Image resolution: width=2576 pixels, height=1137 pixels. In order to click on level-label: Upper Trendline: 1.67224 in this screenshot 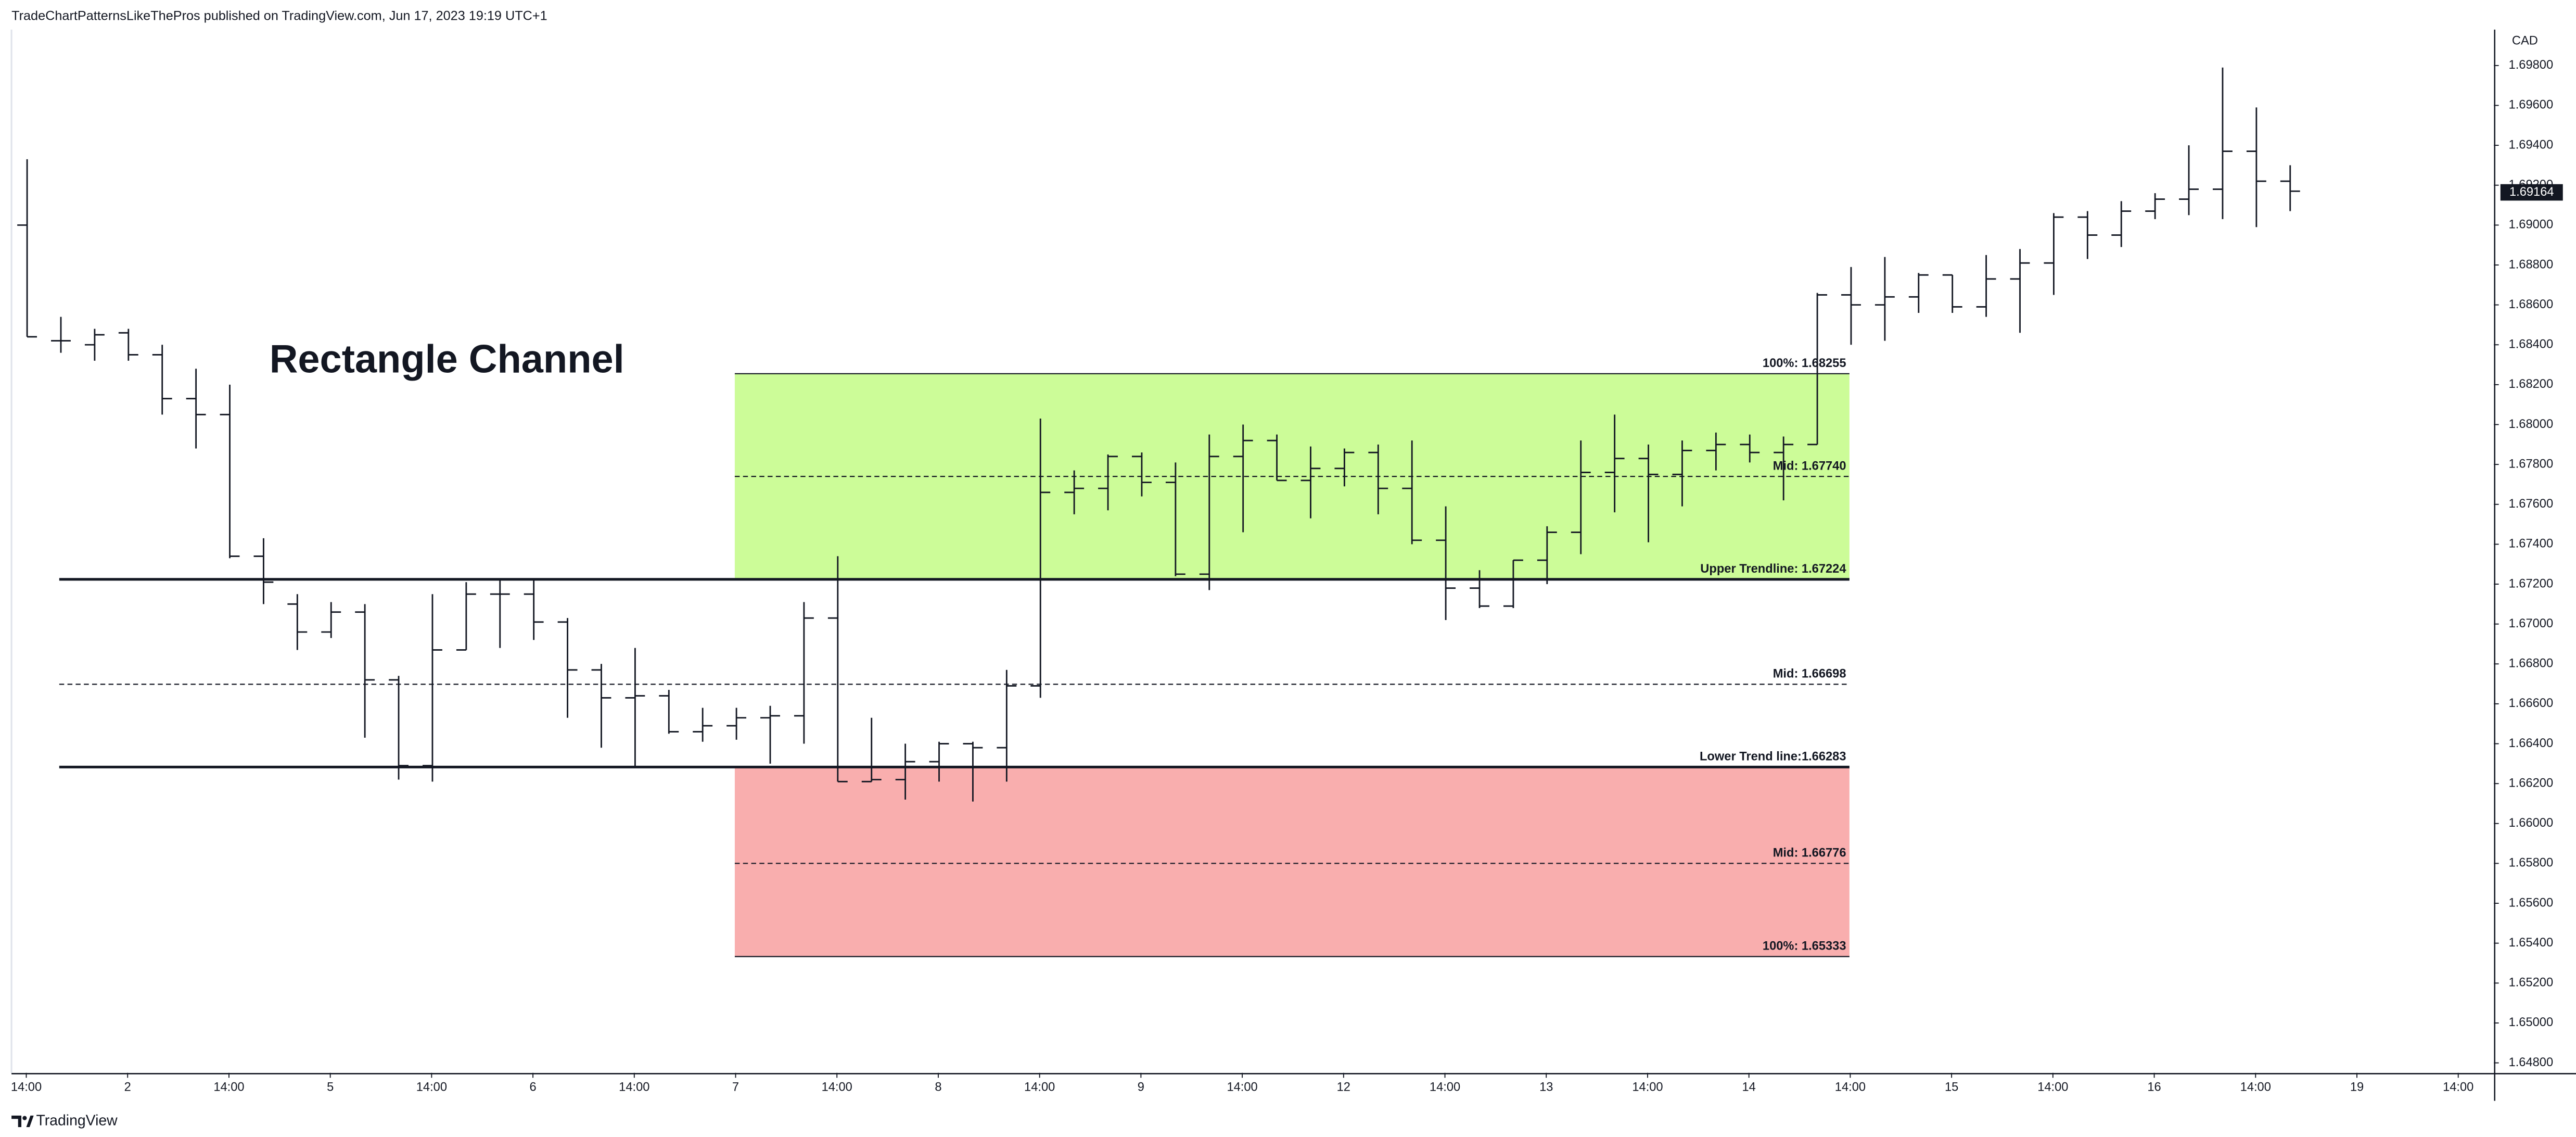, I will do `click(1773, 569)`.